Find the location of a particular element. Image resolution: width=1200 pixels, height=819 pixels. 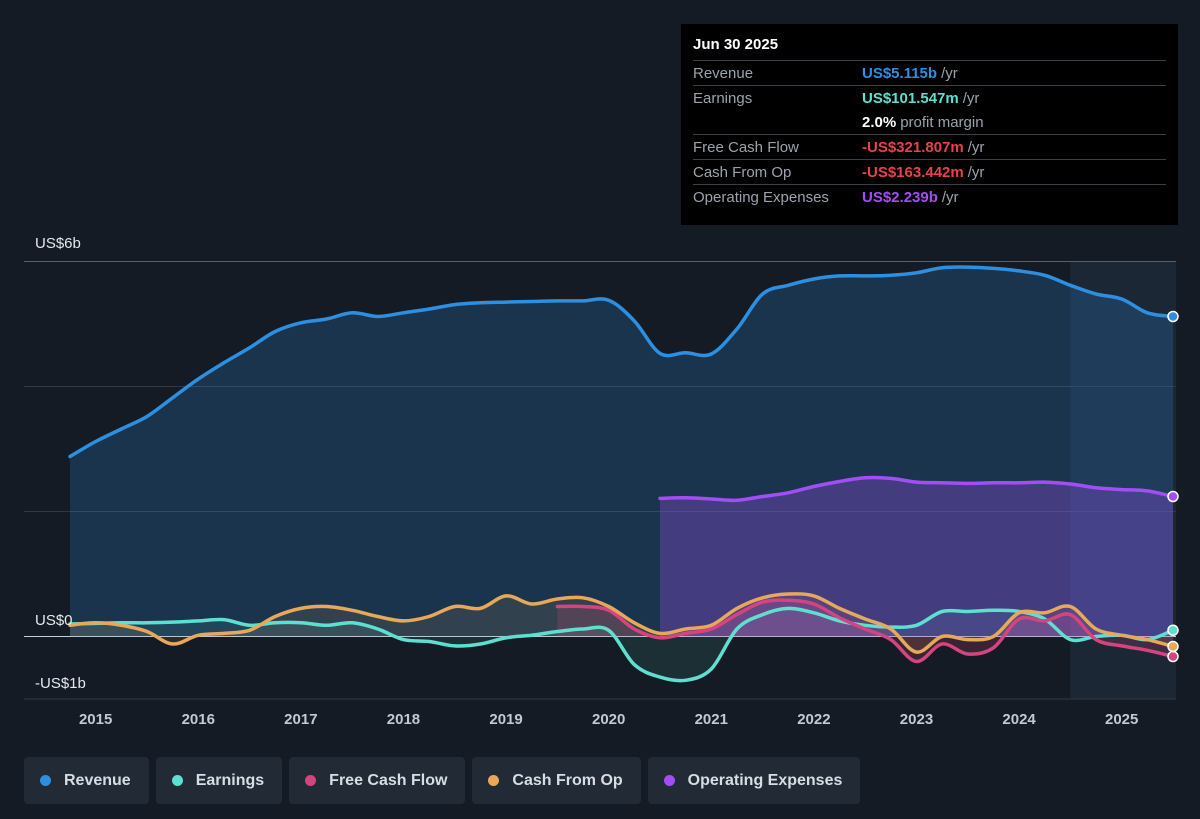

x-tick-label: 2020 is located at coordinates (608, 719).